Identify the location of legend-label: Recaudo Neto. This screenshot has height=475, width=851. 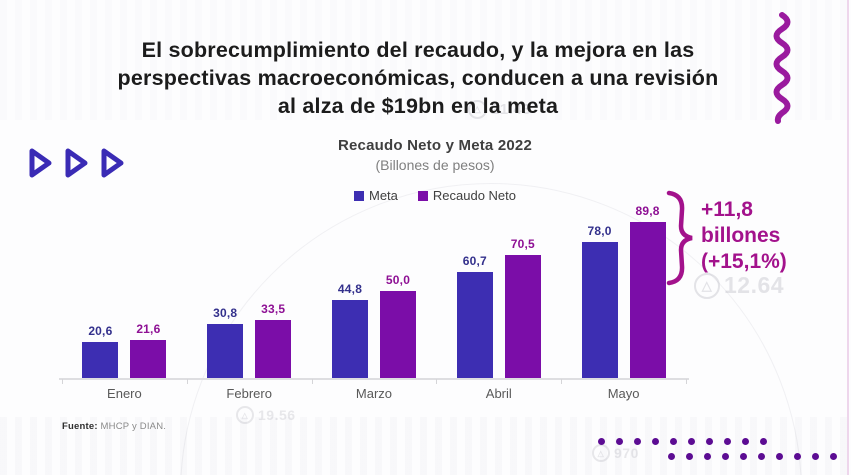
(474, 195).